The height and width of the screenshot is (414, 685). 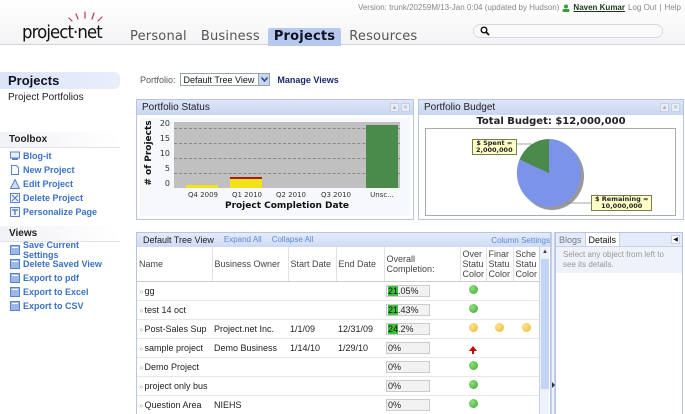 What do you see at coordinates (158, 36) in the screenshot?
I see `nav-tab-personal: Personal` at bounding box center [158, 36].